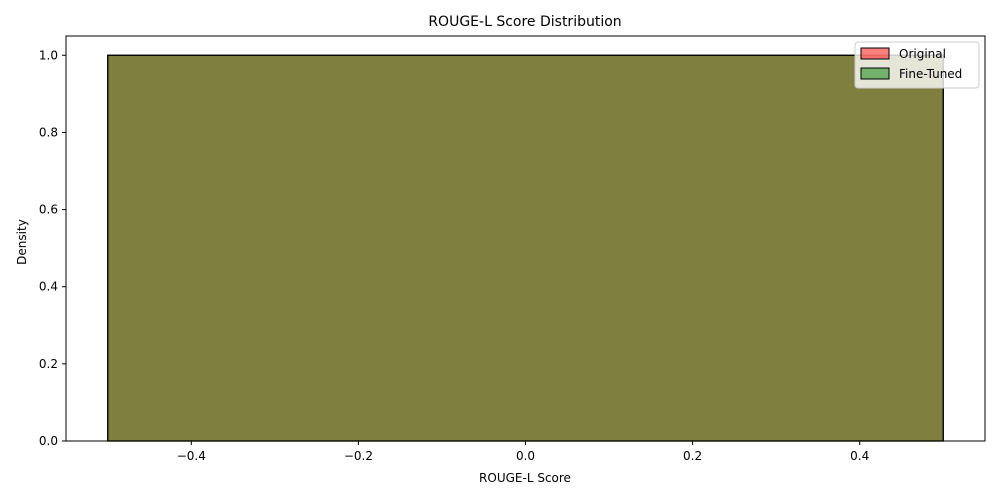 The width and height of the screenshot is (1000, 504). Describe the element at coordinates (917, 65) in the screenshot. I see `legend: Original Fine-Tuned` at that location.